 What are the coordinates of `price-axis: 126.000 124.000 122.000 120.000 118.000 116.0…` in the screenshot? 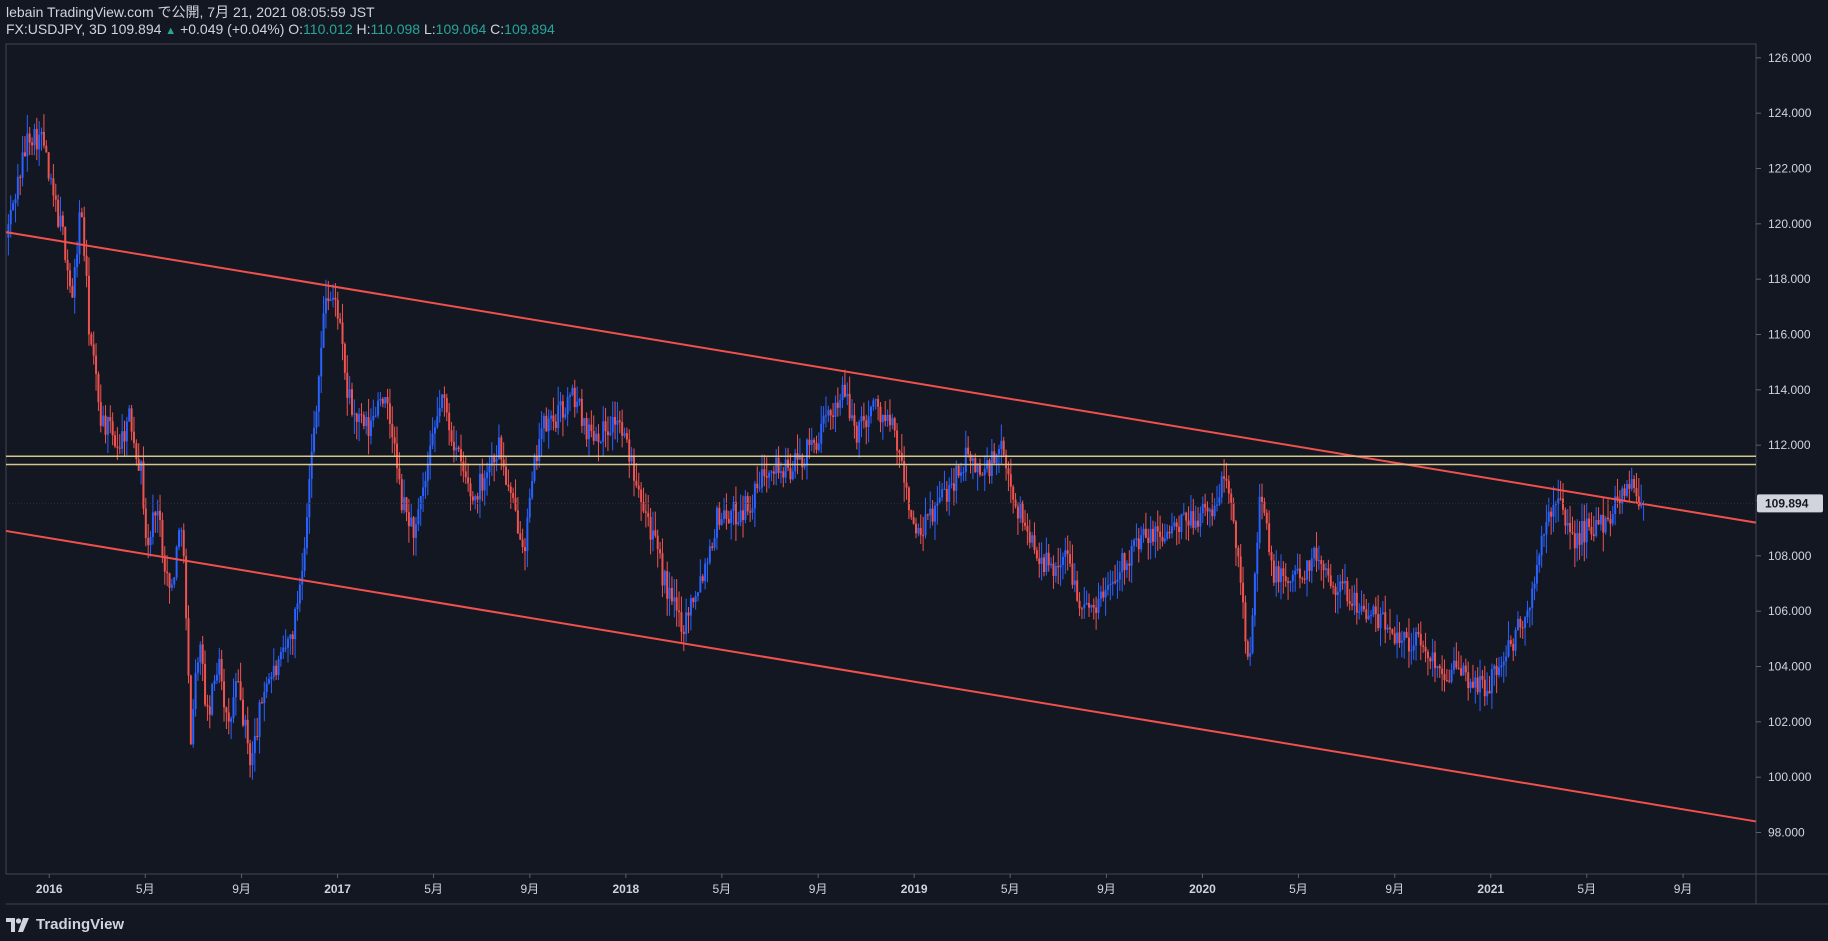 It's located at (1784, 445).